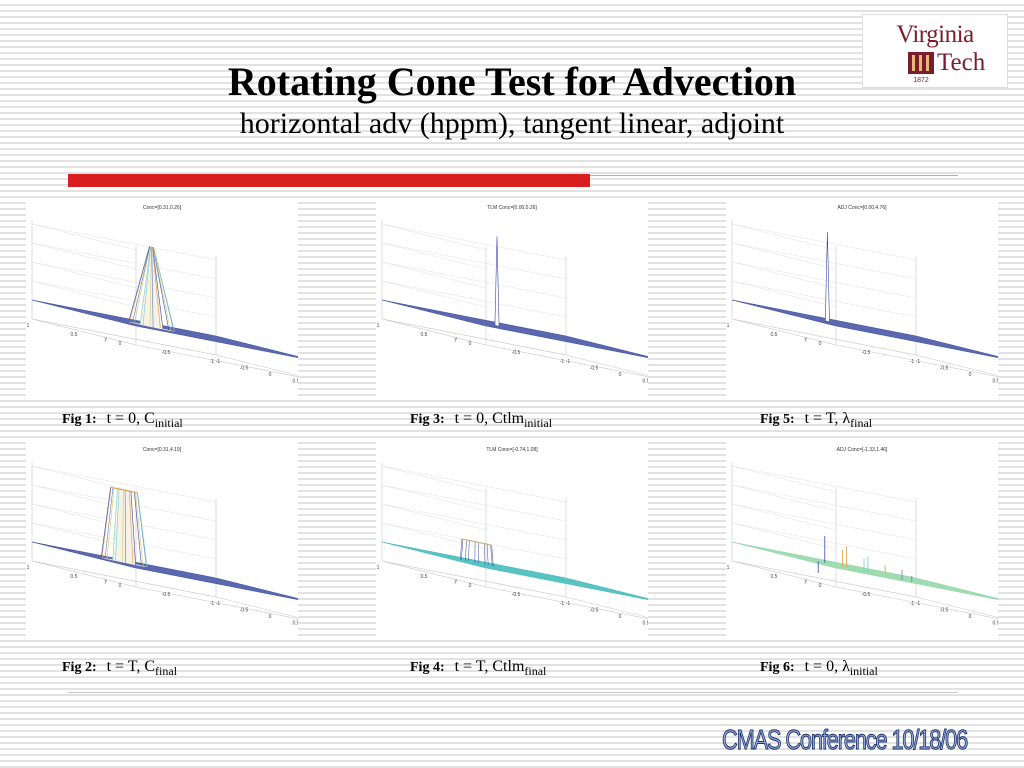 This screenshot has height=768, width=1024. I want to click on figure-5-caption-sub: final, so click(861, 423).